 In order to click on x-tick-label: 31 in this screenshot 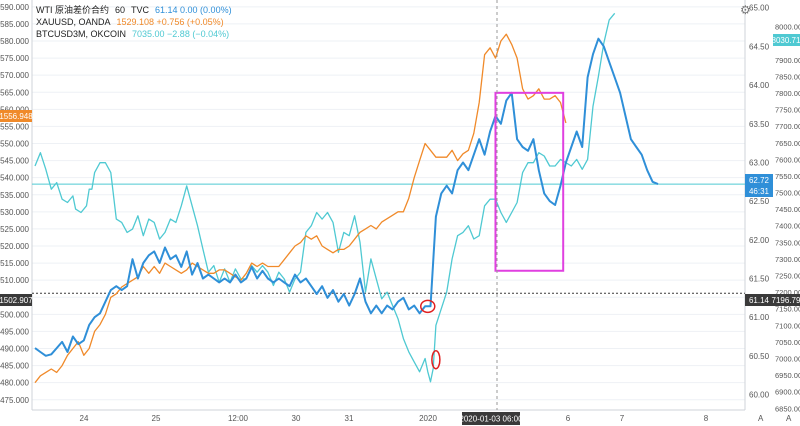, I will do `click(349, 418)`.